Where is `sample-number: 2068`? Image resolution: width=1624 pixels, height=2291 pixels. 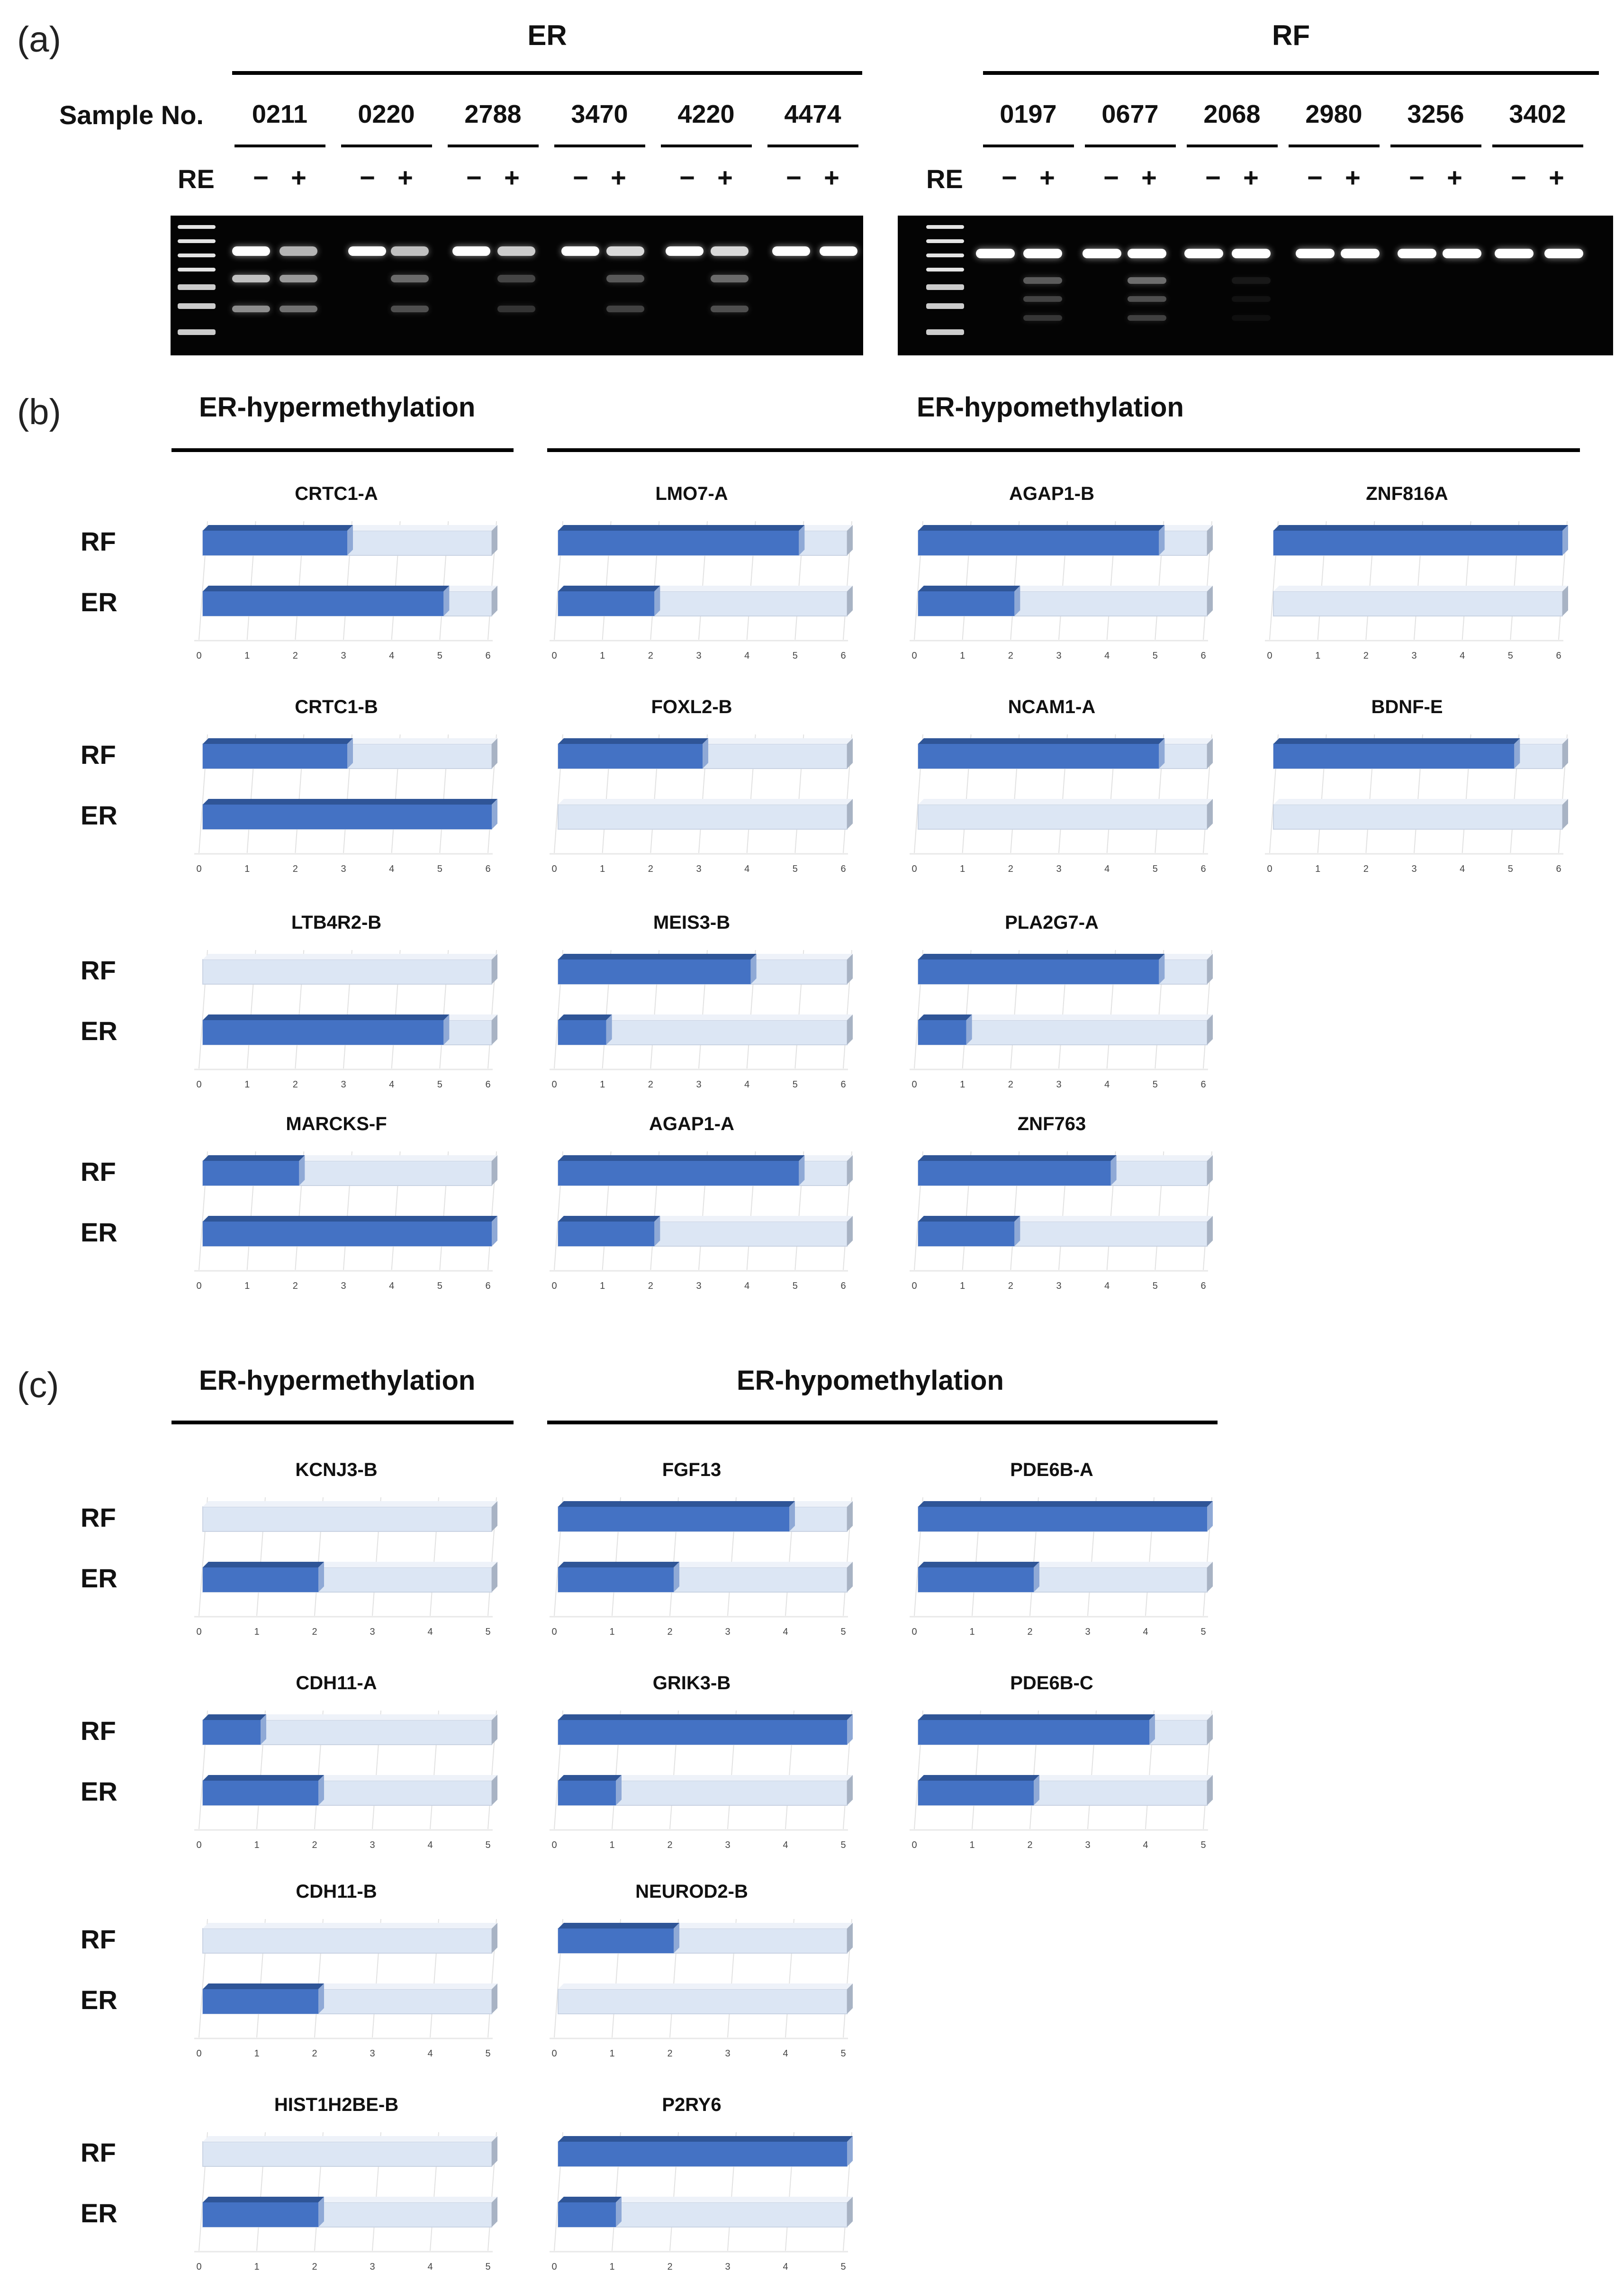 sample-number: 2068 is located at coordinates (1232, 114).